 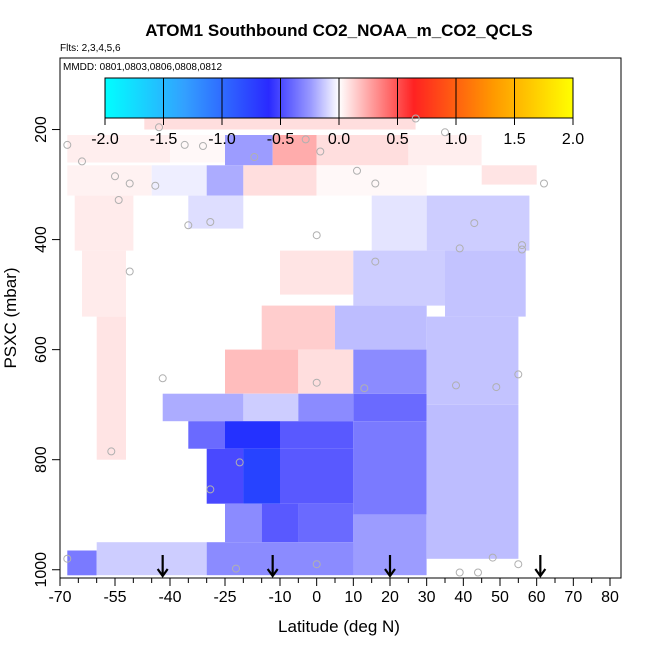 What do you see at coordinates (337, 112) in the screenshot?
I see `colorbar: -2.0 -1.5 -1.0 -0.5 0.0 0.5 1.0 1.5 2.0` at bounding box center [337, 112].